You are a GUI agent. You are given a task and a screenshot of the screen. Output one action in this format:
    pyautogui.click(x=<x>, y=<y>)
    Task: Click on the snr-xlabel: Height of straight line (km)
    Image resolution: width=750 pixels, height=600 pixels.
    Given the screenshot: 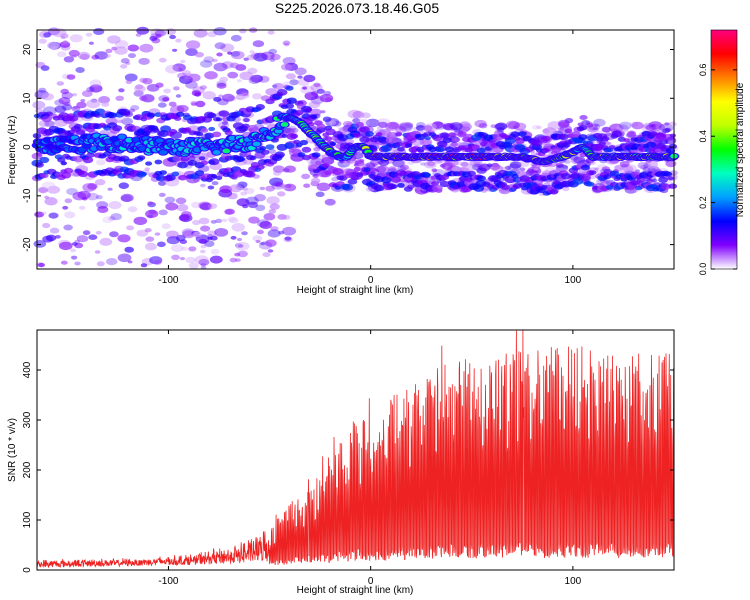 What is the action you would take?
    pyautogui.click(x=355, y=590)
    